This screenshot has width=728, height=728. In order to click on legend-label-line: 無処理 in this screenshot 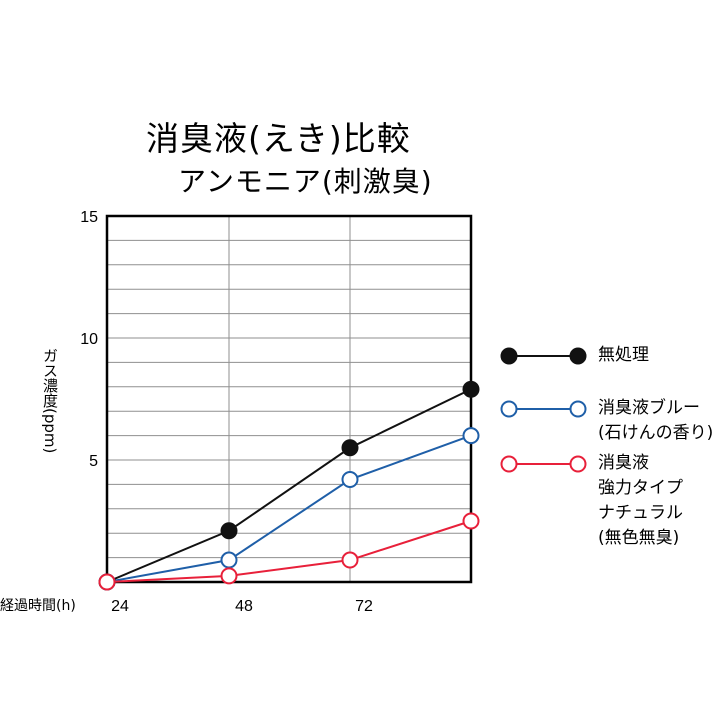, I will do `click(623, 355)`.